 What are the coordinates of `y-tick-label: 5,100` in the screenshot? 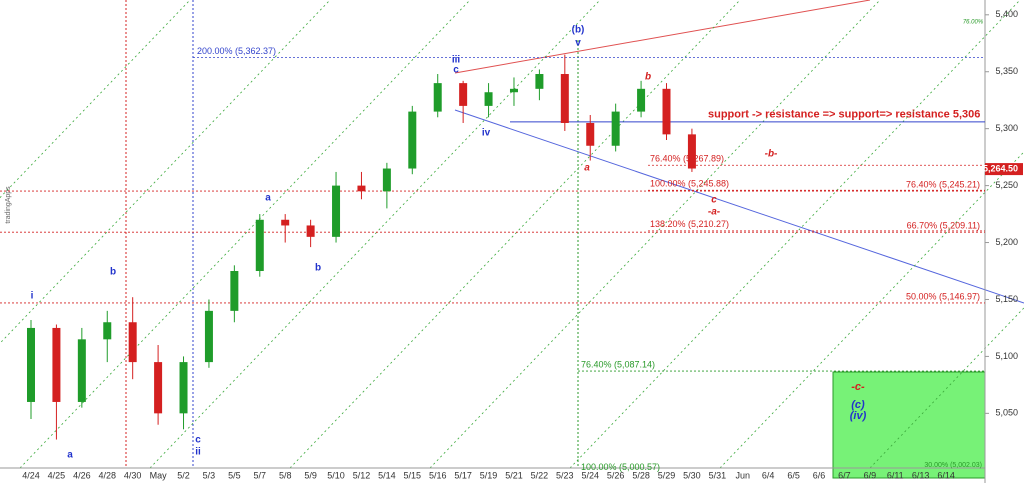 It's located at (1006, 356).